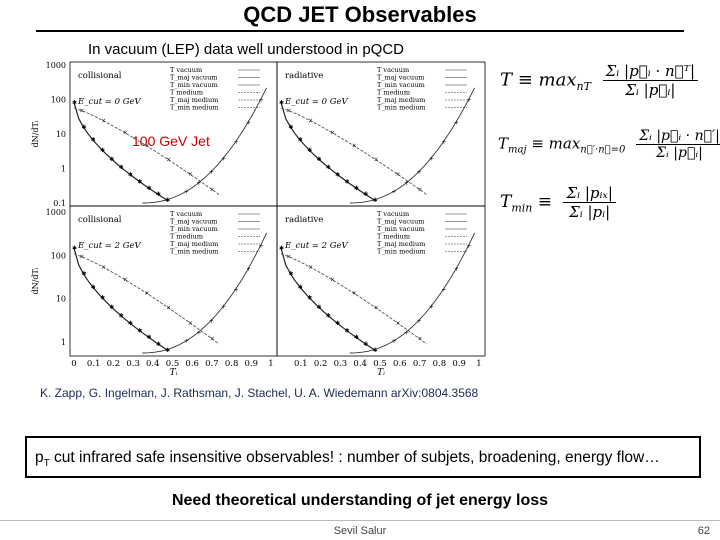 Image resolution: width=720 pixels, height=540 pixels. Describe the element at coordinates (538, 80) in the screenshot. I see `thrust-eq-lhs: T ≡ max` at that location.